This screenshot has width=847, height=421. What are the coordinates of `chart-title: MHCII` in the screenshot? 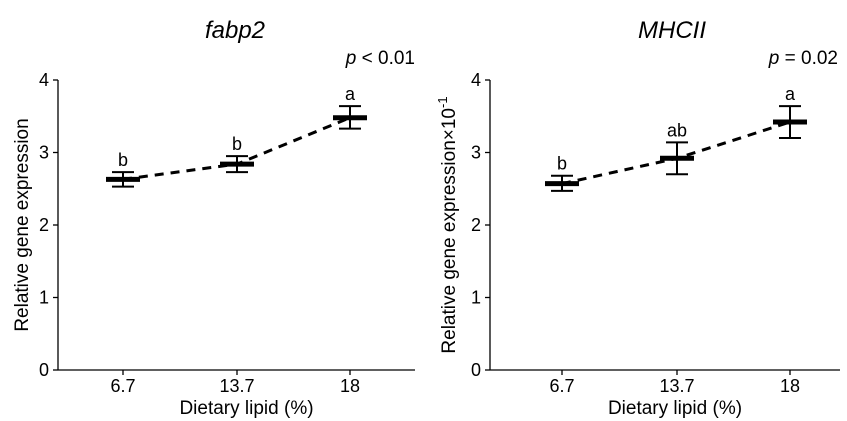 It's located at (672, 30).